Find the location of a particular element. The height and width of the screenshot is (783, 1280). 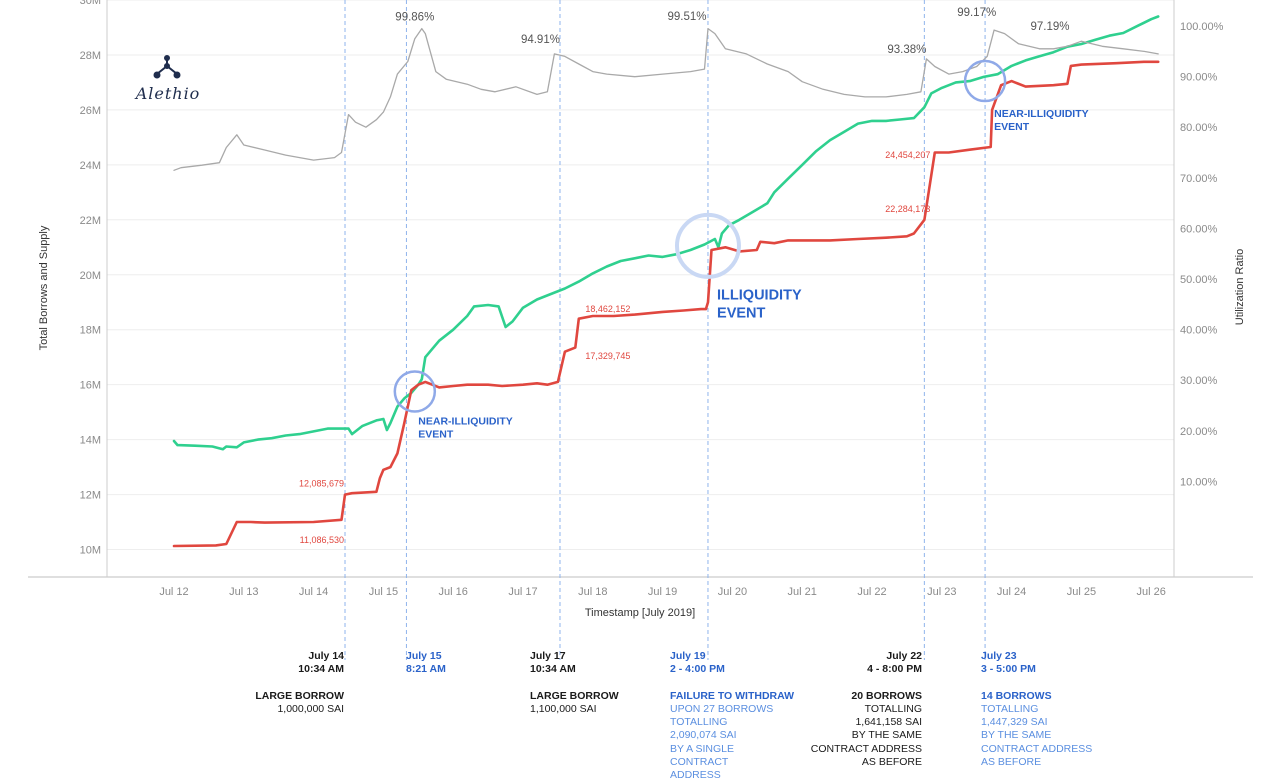

right-tick-label: 70.00% is located at coordinates (1199, 179).